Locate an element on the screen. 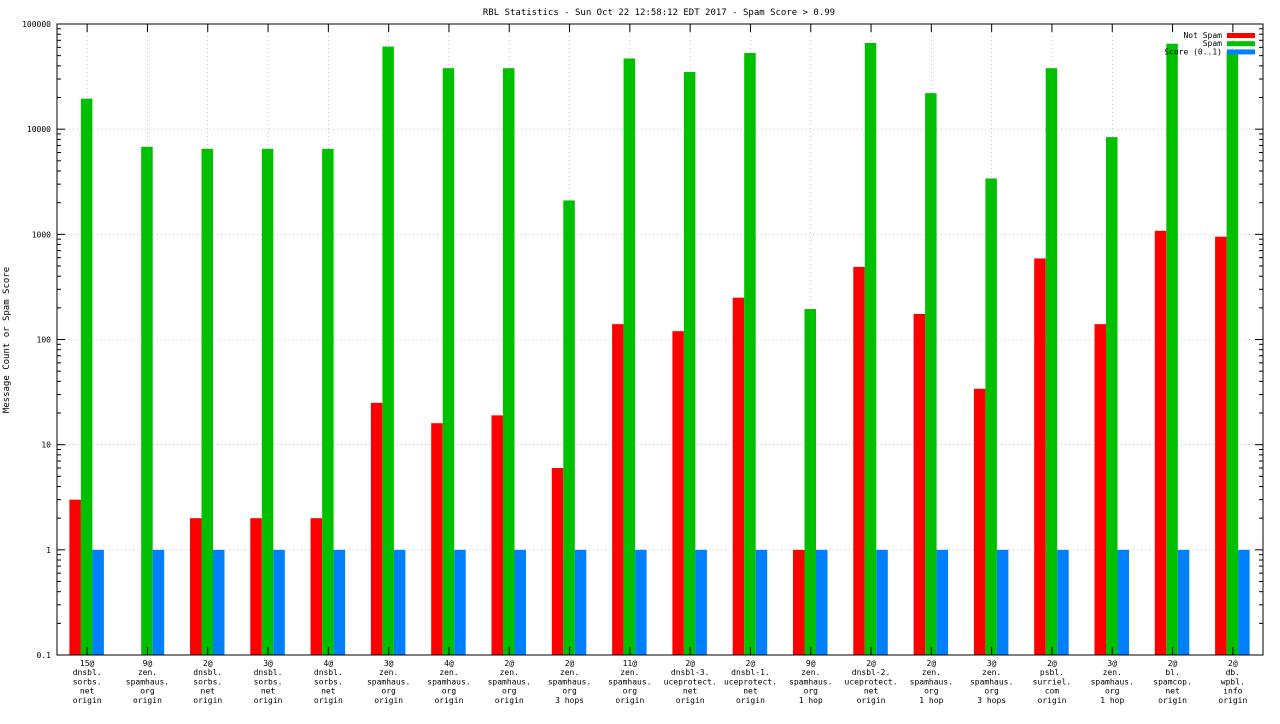 The width and height of the screenshot is (1280, 724). x-tick-label: 2@ zen. spamhaus. org origin is located at coordinates (509, 682).